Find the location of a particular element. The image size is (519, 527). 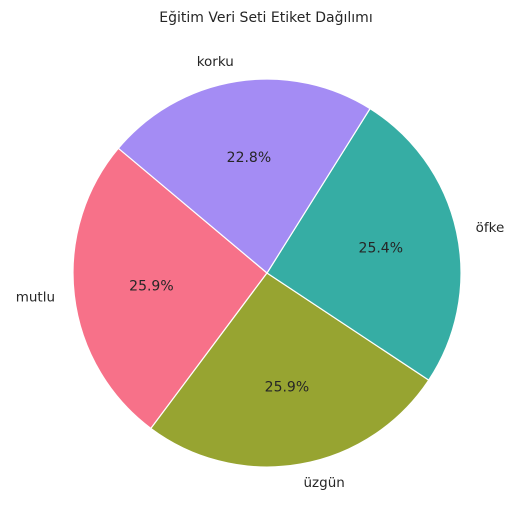

category-label-üzgün: üzgün is located at coordinates (324, 483).